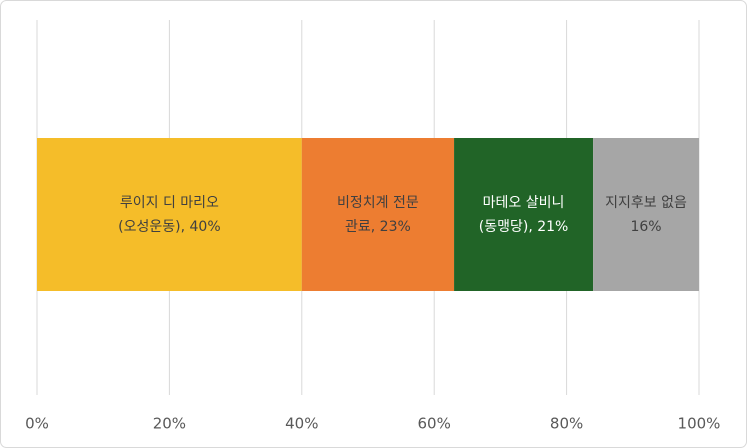 This screenshot has width=747, height=448. What do you see at coordinates (699, 424) in the screenshot?
I see `x-tick-label: 100%` at bounding box center [699, 424].